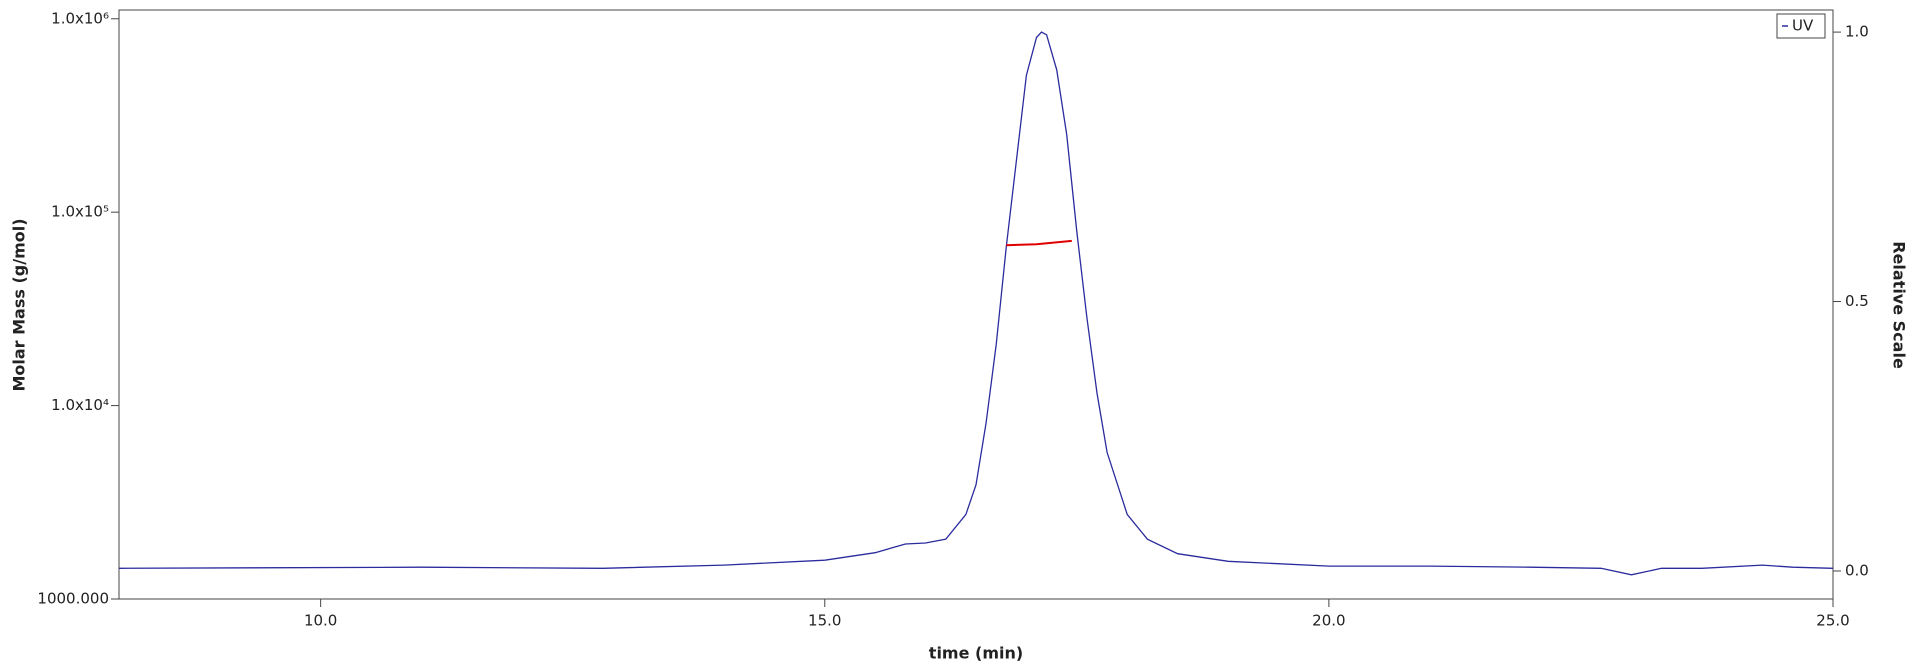 The width and height of the screenshot is (1920, 672). Describe the element at coordinates (1832, 621) in the screenshot. I see `x-tick-label: 25.0` at that location.